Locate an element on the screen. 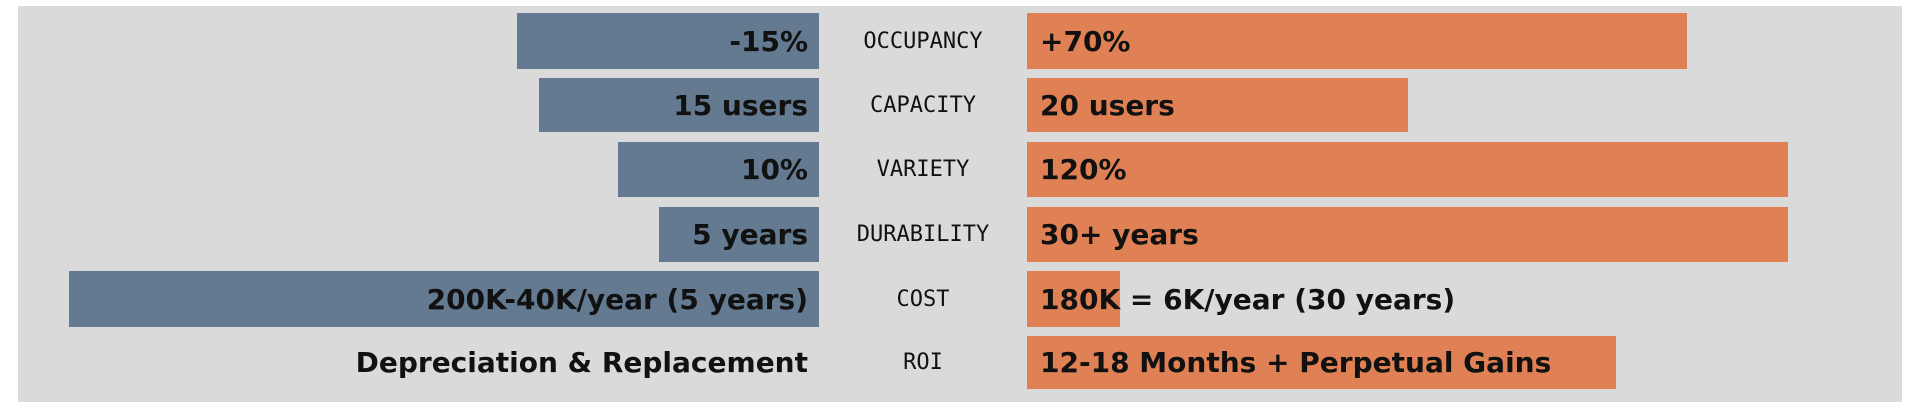 Image resolution: width=1920 pixels, height=420 pixels. right-value: 12-18 Months + Perpetual Gains is located at coordinates (1296, 362).